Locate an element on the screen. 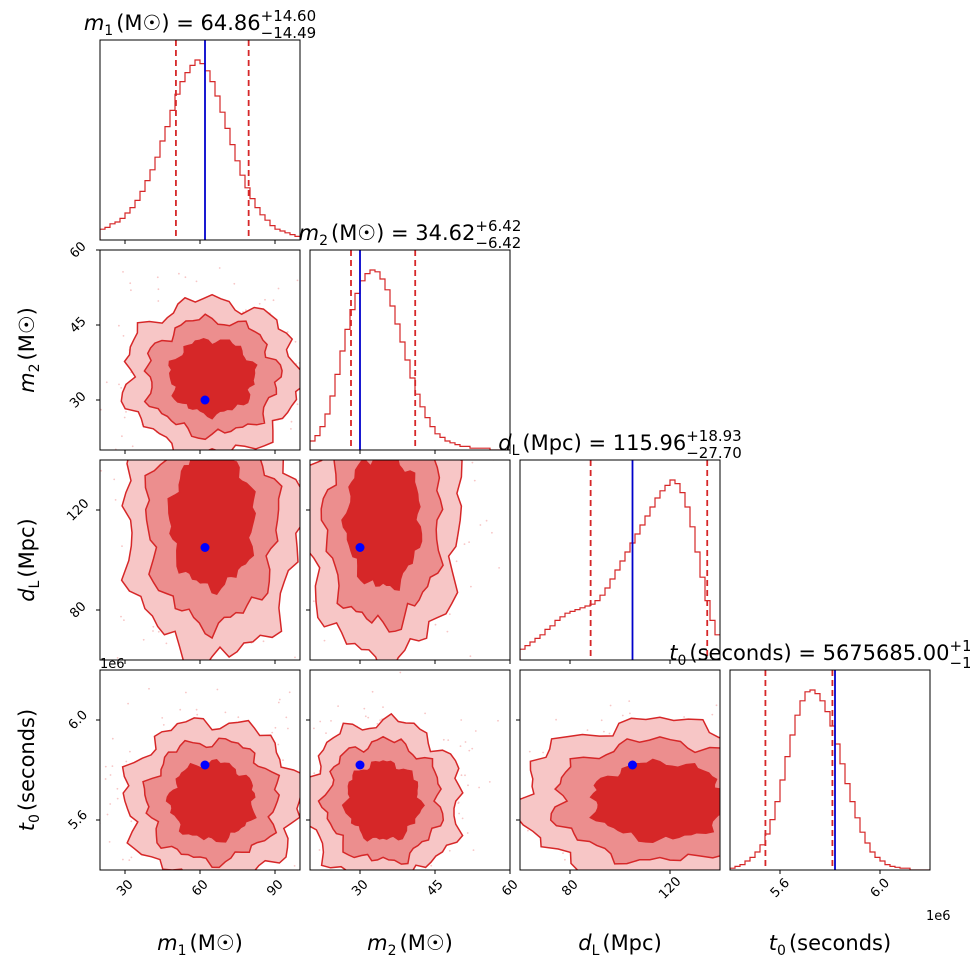  density-m1-dL is located at coordinates (208, 581).